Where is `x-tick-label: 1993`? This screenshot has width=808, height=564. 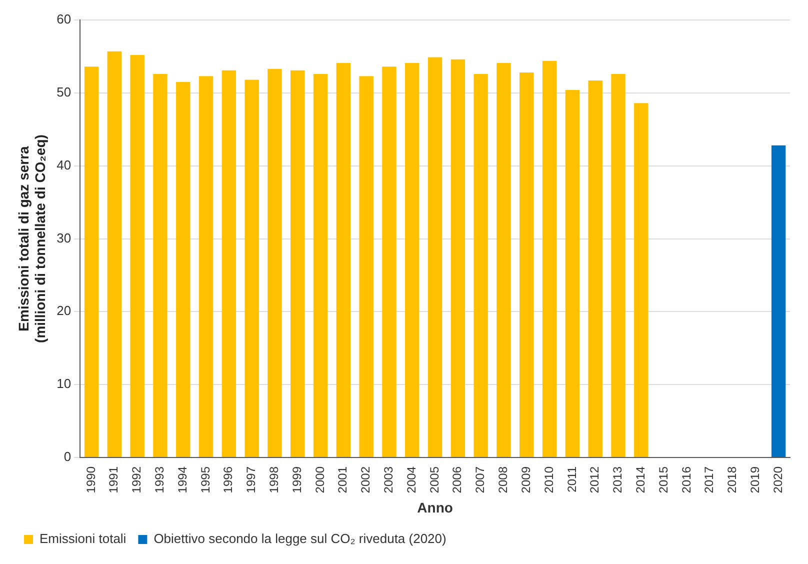 x-tick-label: 1993 is located at coordinates (159, 480).